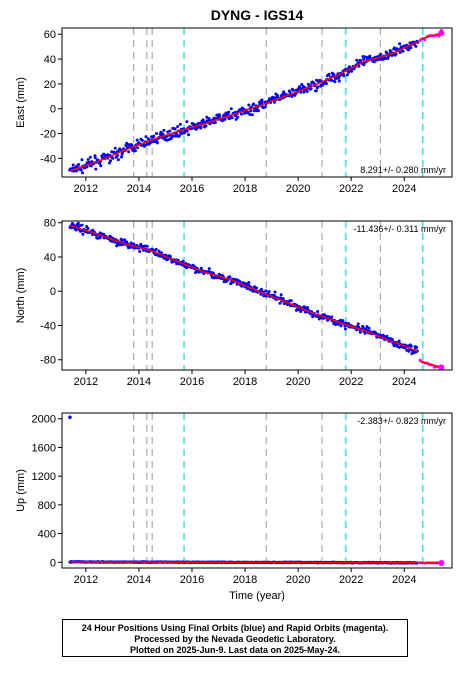 The image size is (474, 688). What do you see at coordinates (21, 490) in the screenshot?
I see `y-axis-label: Up (mm)` at bounding box center [21, 490].